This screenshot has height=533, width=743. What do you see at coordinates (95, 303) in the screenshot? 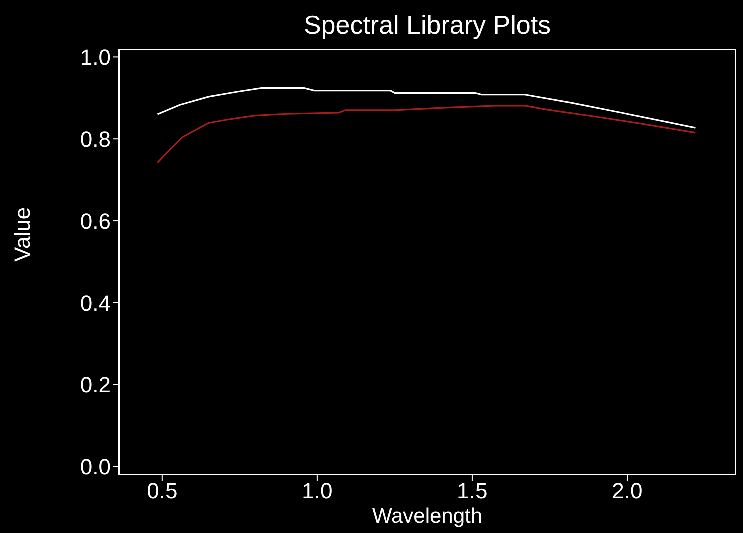
I see `y-tick-label: 0.4` at bounding box center [95, 303].